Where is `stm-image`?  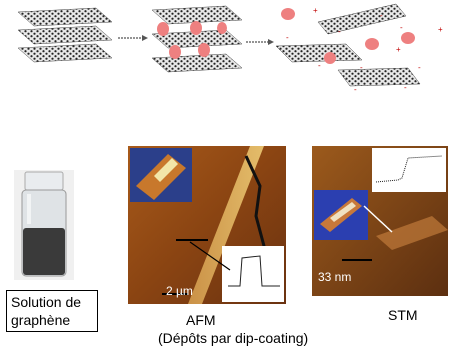
stm-image is located at coordinates (380, 221).